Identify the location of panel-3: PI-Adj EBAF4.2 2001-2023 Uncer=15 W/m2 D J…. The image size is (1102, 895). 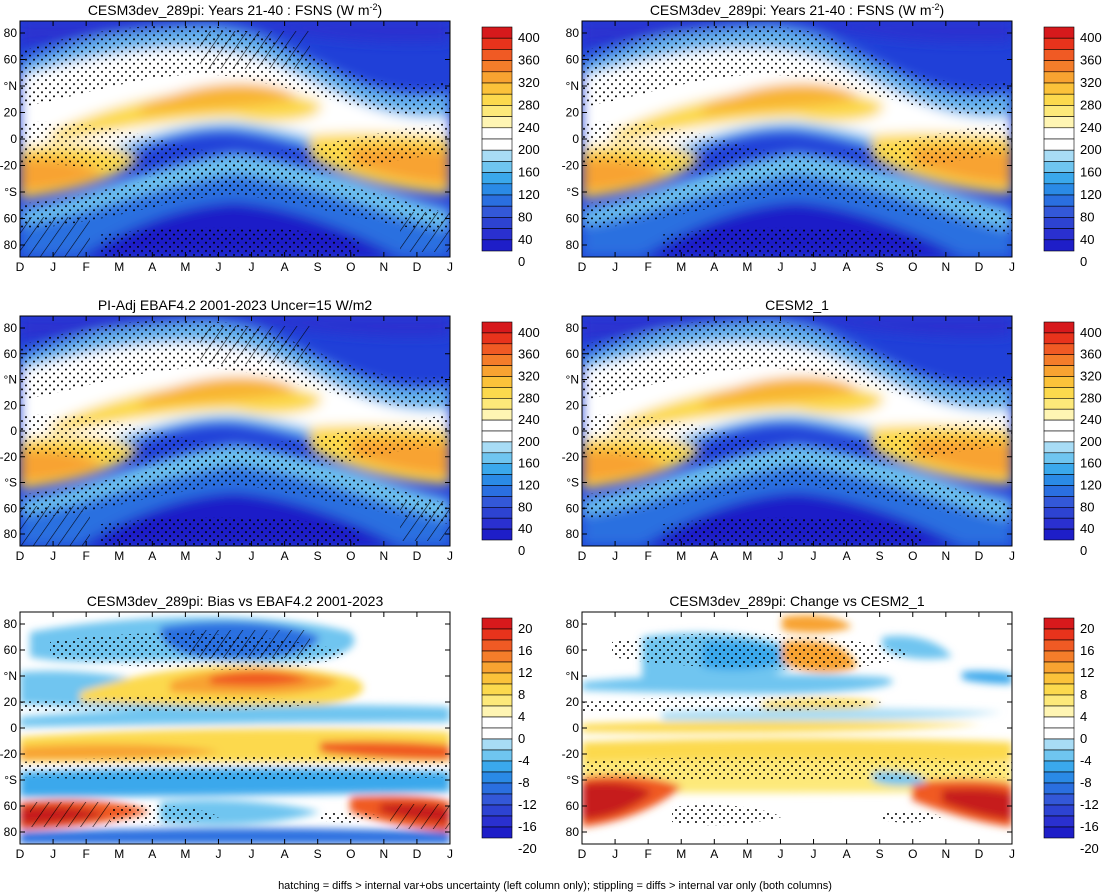
(270, 430).